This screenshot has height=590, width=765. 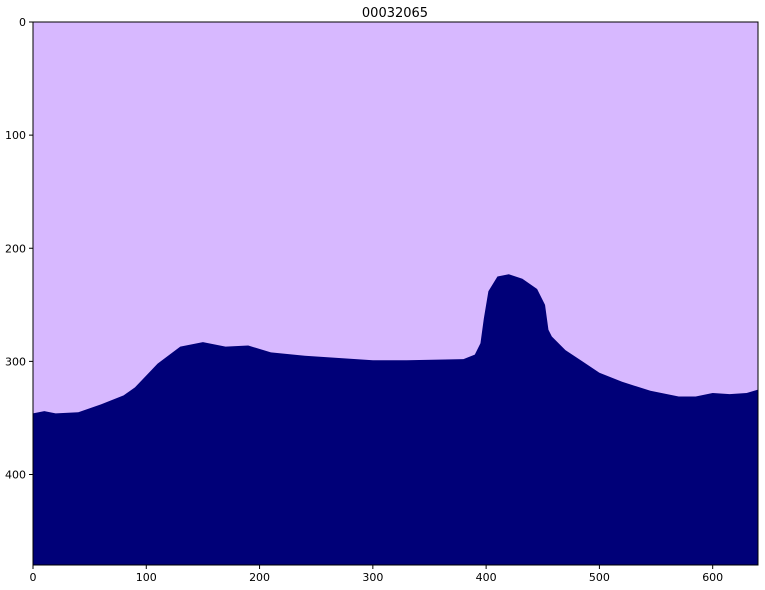 I want to click on y-tick-label: 200, so click(x=15, y=248).